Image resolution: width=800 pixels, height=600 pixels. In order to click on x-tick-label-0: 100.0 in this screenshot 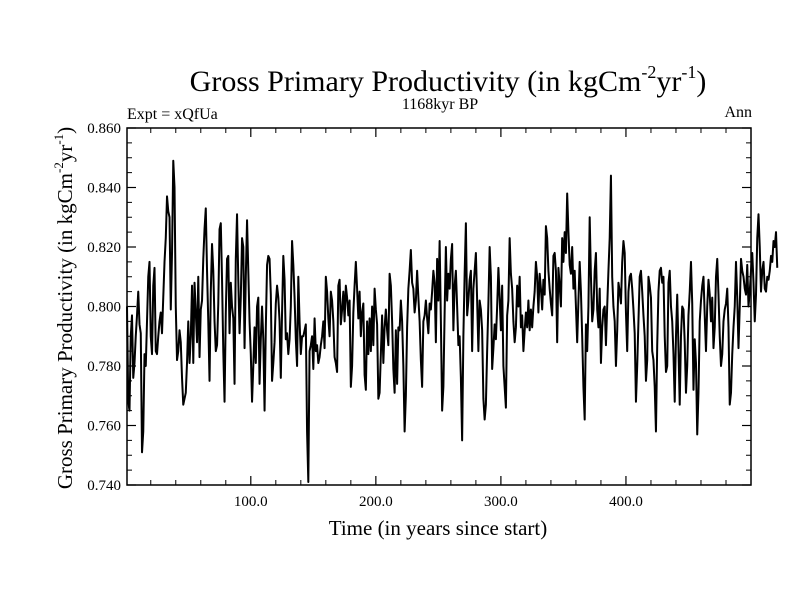, I will do `click(251, 502)`.